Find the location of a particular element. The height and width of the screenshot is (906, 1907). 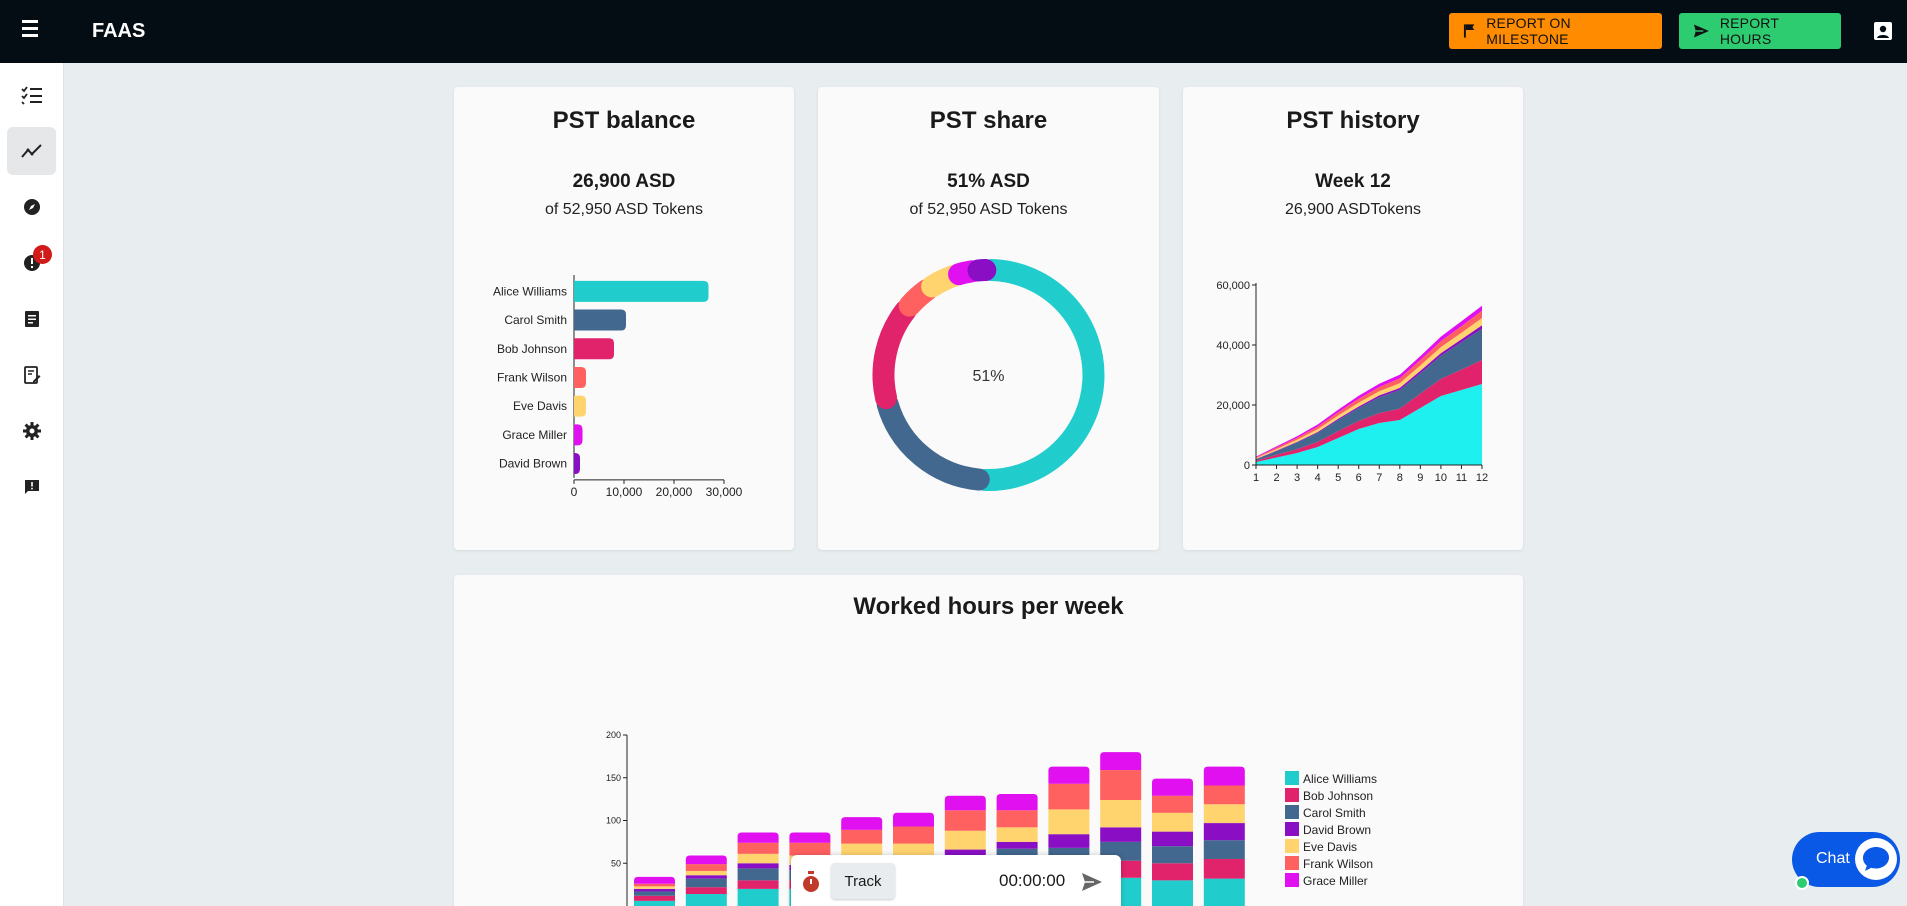

time-tracker: Track 00:00:00 is located at coordinates (956, 880).